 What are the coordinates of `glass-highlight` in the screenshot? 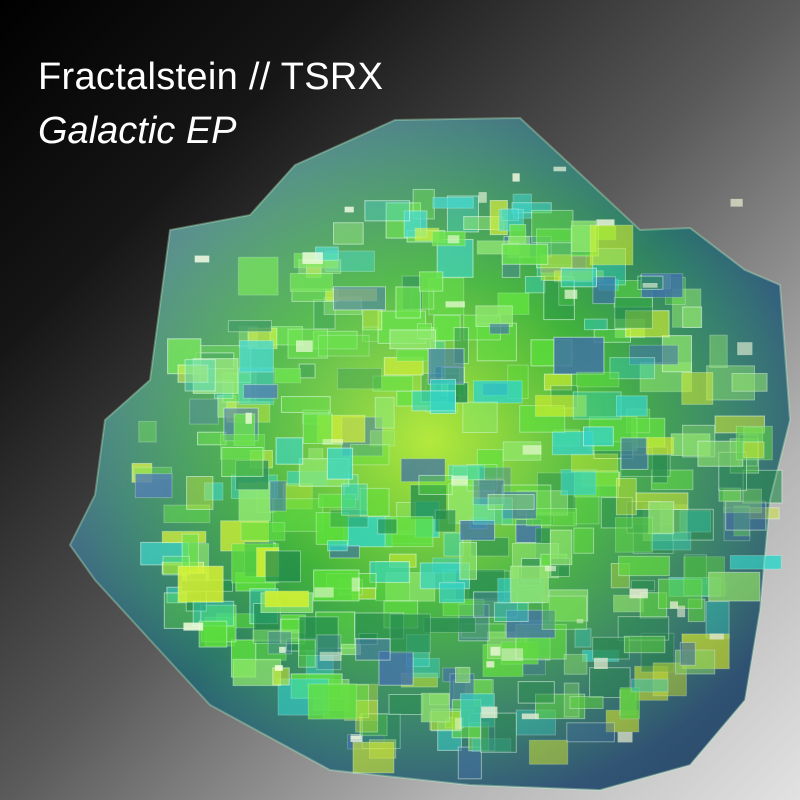 It's located at (736, 202).